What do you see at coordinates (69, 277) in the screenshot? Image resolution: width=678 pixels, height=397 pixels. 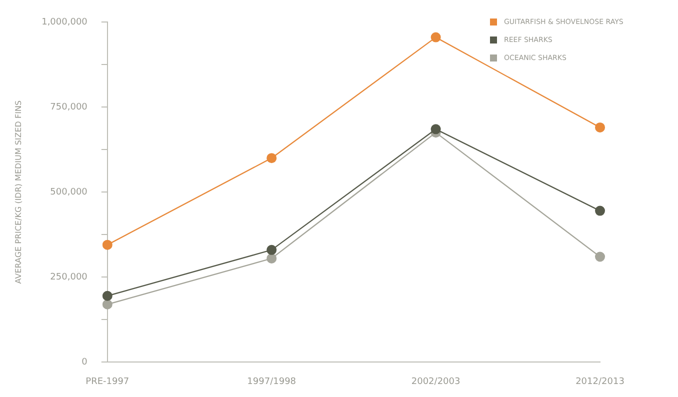 I see `y-tick-label: 250,000` at bounding box center [69, 277].